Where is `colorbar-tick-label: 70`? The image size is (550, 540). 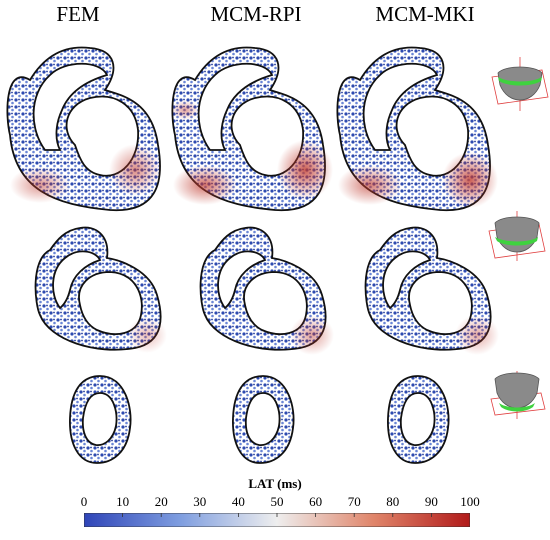 colorbar-tick-label: 70 is located at coordinates (354, 501).